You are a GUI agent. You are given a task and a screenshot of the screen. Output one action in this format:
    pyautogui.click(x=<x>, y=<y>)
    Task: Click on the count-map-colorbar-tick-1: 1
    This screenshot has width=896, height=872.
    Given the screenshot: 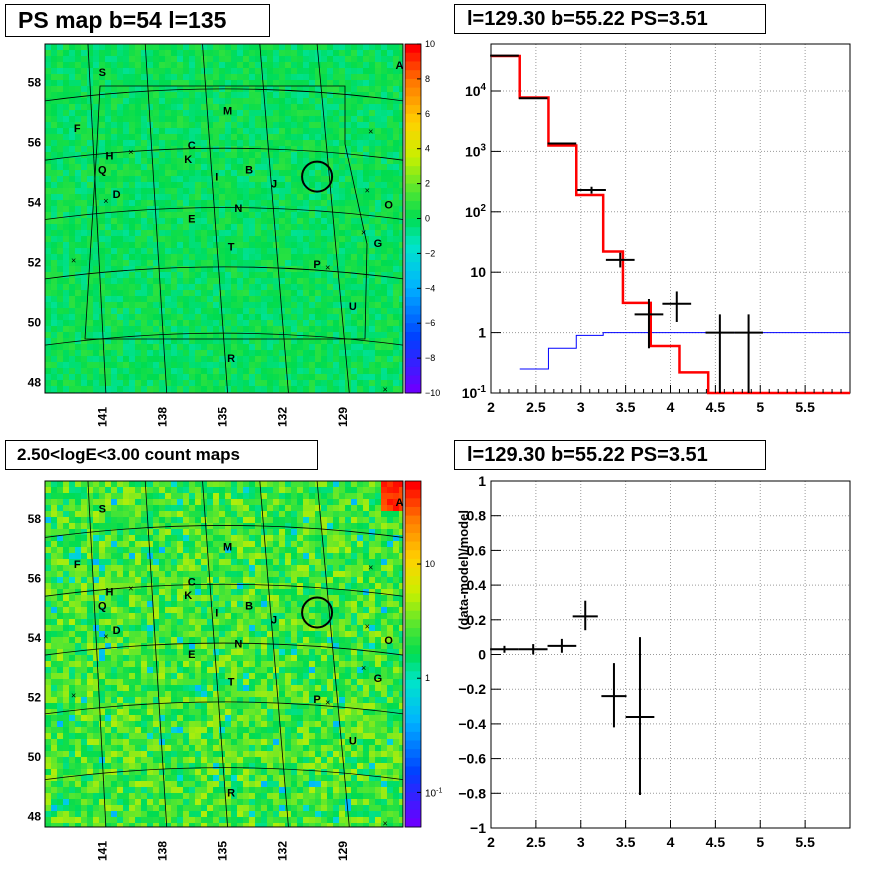 What is the action you would take?
    pyautogui.click(x=427, y=678)
    